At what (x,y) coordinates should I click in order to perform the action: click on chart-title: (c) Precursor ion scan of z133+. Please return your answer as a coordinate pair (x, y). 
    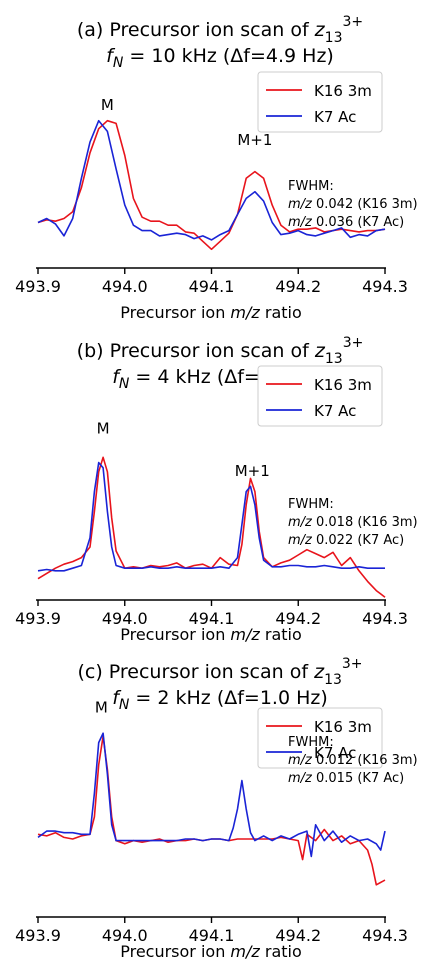
    Looking at the image, I should click on (219, 672).